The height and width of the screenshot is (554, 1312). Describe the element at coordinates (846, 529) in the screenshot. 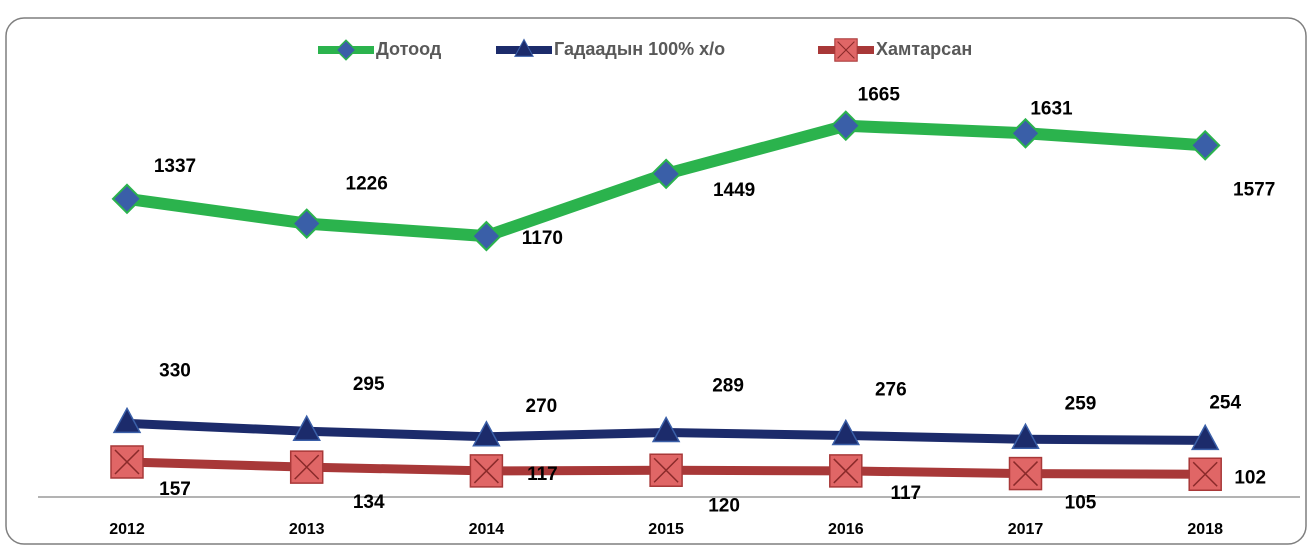

I see `x-tick-label: 2016` at that location.